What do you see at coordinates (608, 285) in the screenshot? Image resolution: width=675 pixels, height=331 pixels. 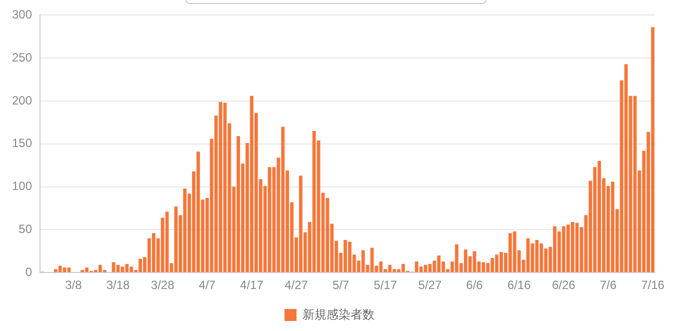 I see `x-tick-label: 7/6` at bounding box center [608, 285].